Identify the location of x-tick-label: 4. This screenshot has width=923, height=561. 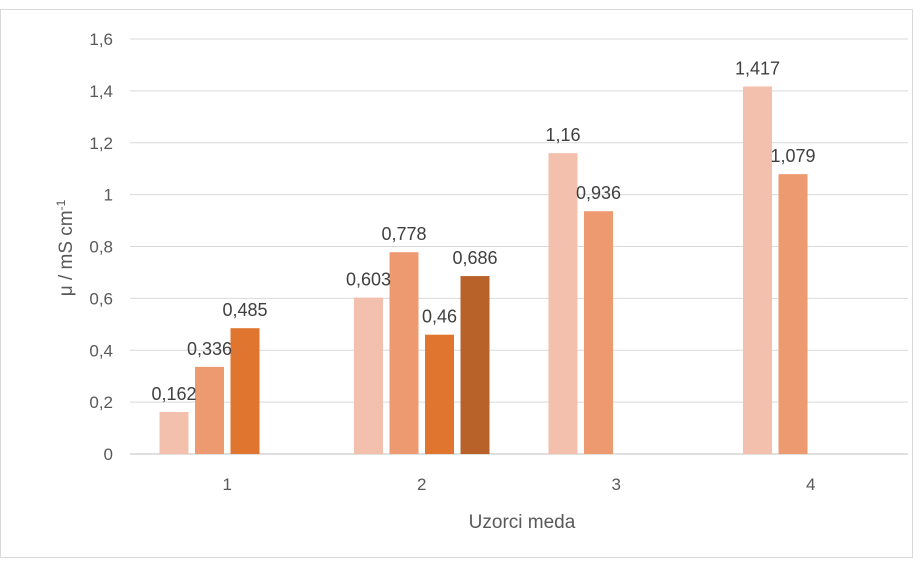
(810, 484).